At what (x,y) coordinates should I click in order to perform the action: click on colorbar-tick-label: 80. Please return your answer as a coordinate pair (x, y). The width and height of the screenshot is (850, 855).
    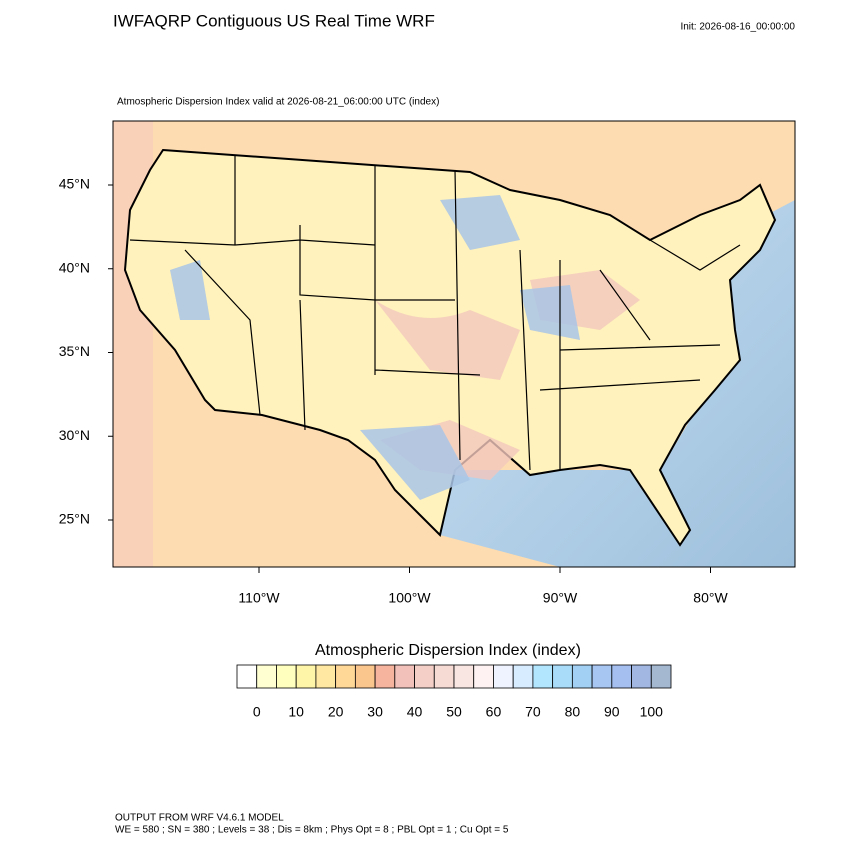
    Looking at the image, I should click on (573, 712).